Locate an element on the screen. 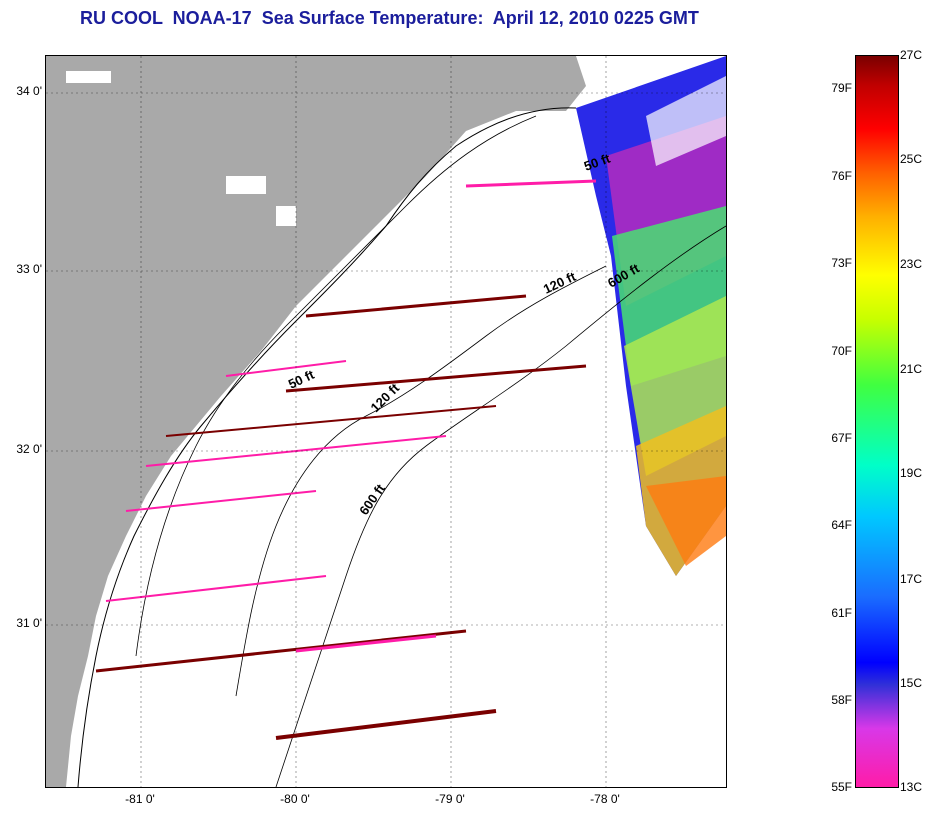  contour-label: 600 ft is located at coordinates (372, 499).